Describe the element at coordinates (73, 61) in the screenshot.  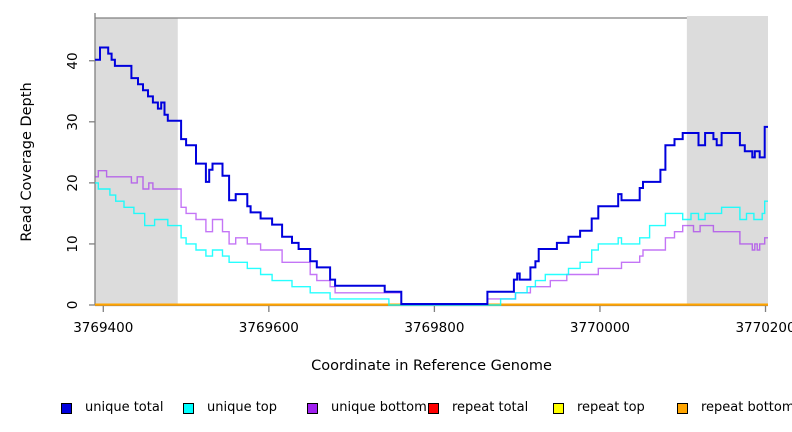
I see `y-tick-label-4: 40` at that location.